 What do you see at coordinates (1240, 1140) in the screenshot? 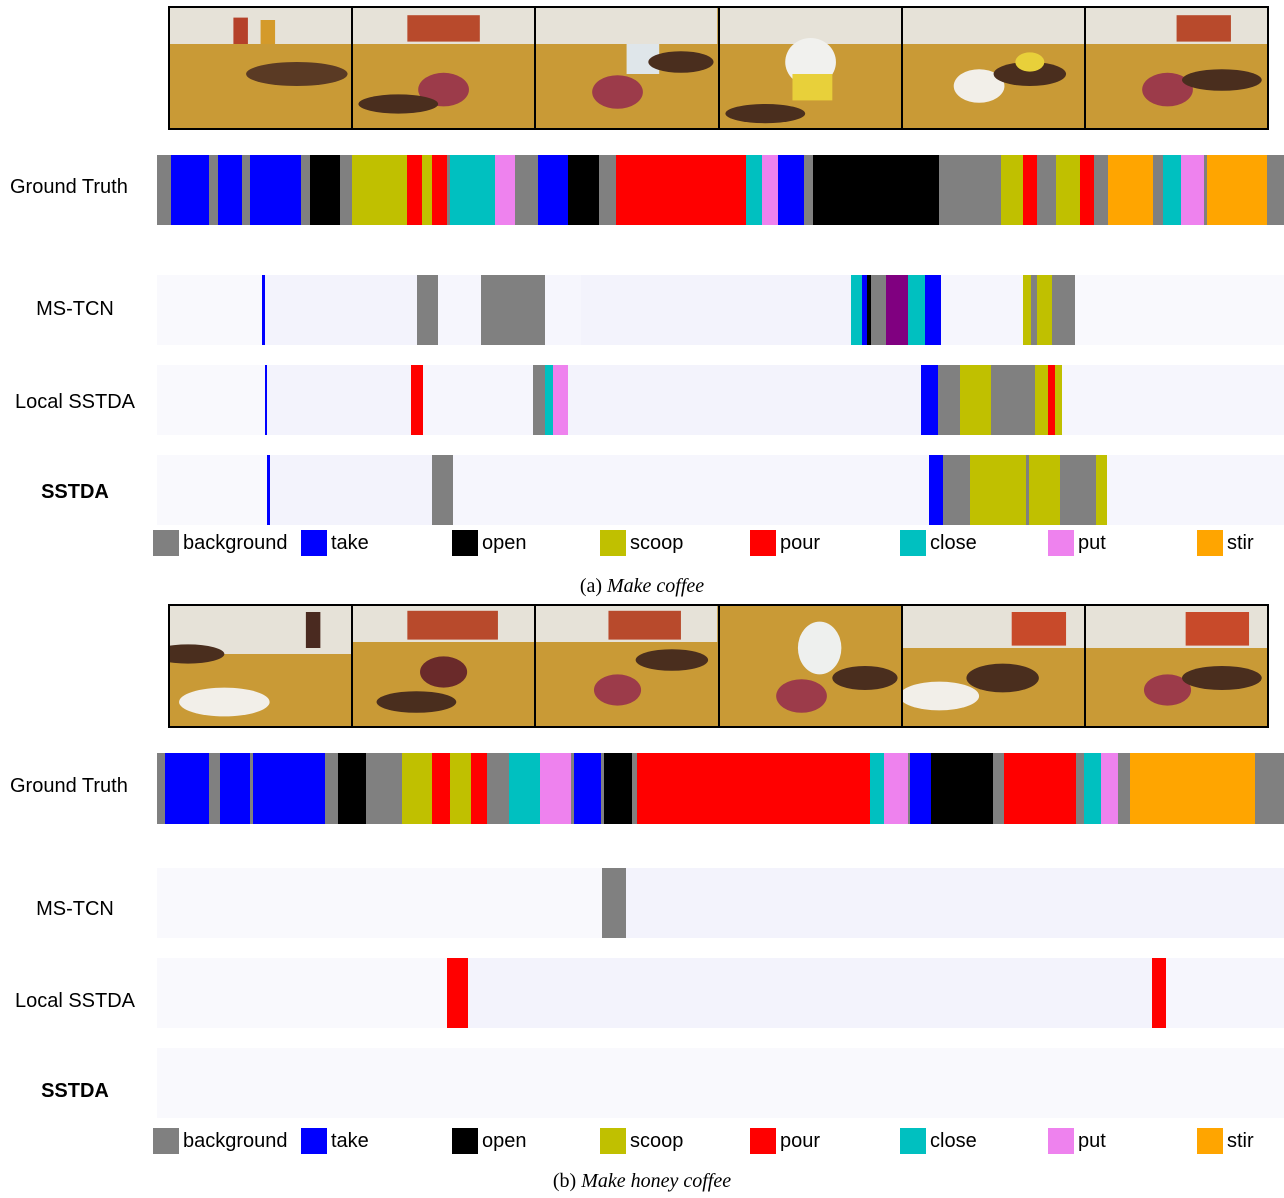
I see `legend-label: stir` at bounding box center [1240, 1140].